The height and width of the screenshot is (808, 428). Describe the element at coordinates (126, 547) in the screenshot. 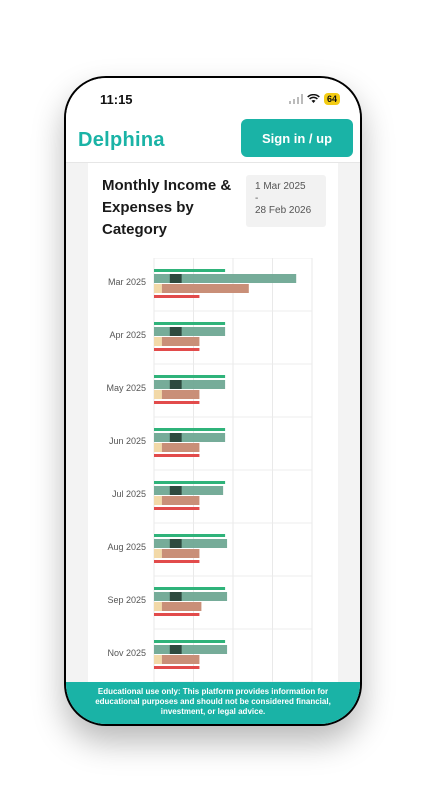

I see `y-tick-label: Aug 2025` at that location.